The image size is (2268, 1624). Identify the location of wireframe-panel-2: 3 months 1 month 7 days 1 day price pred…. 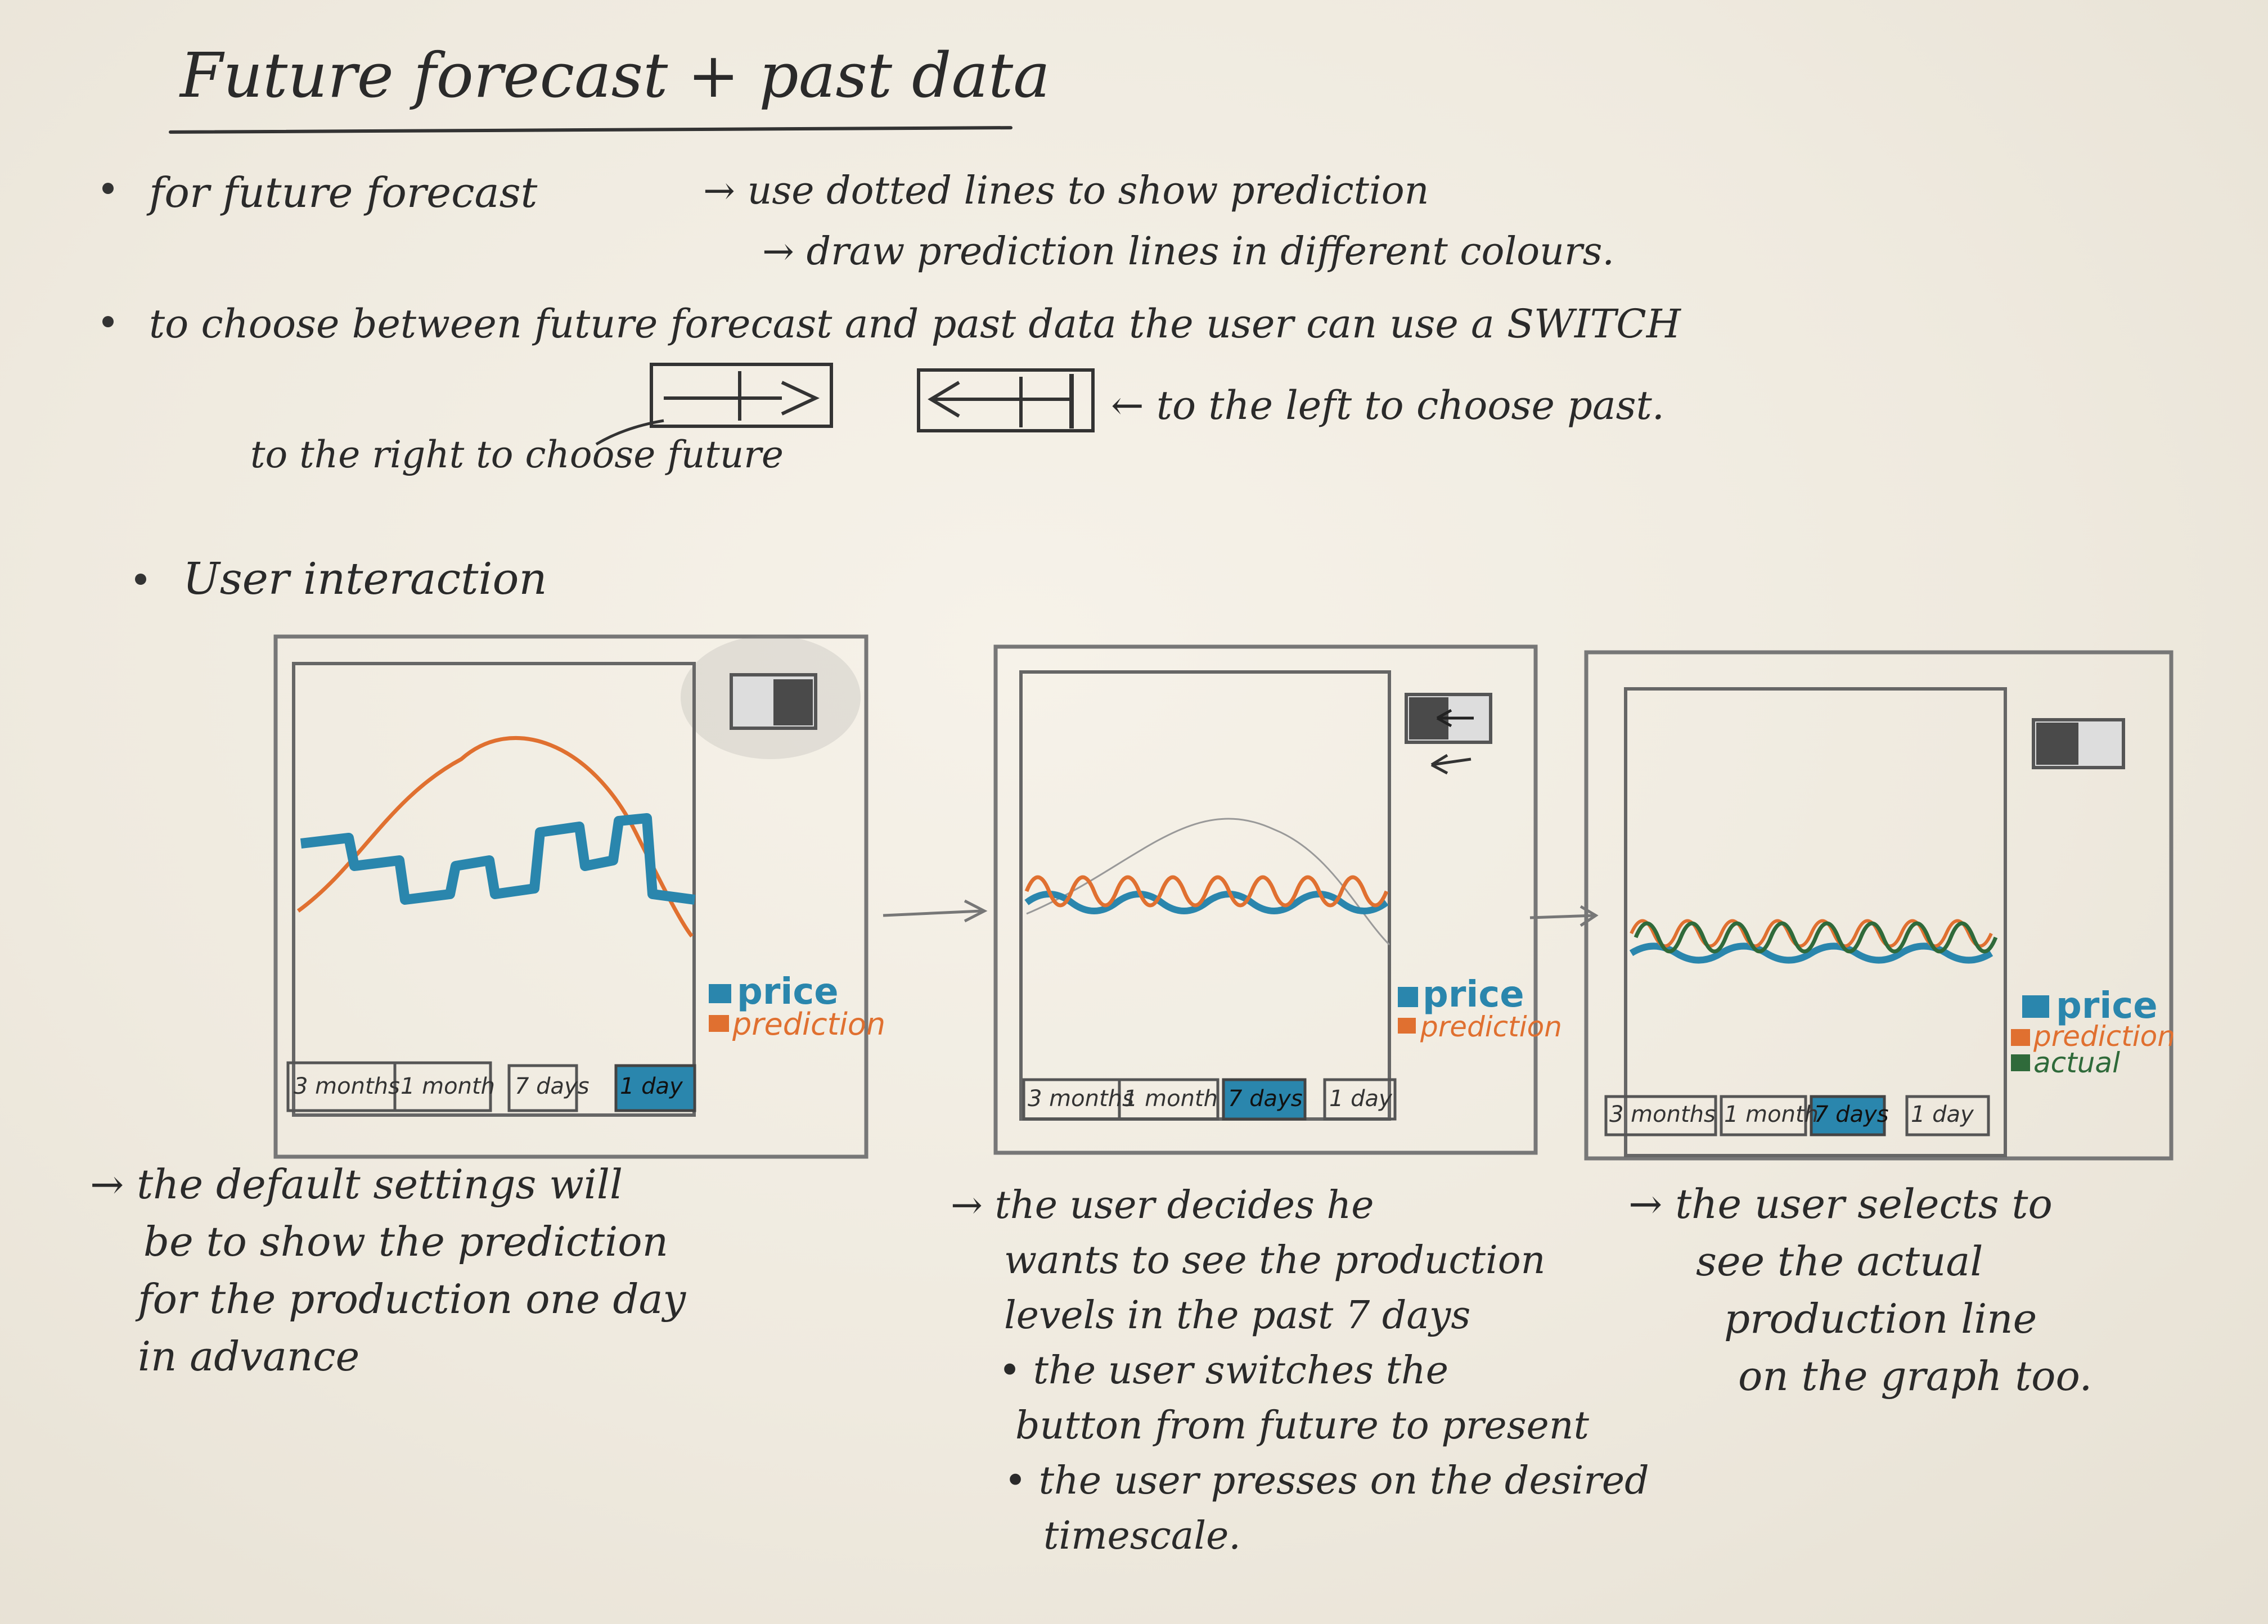
(1277, 899).